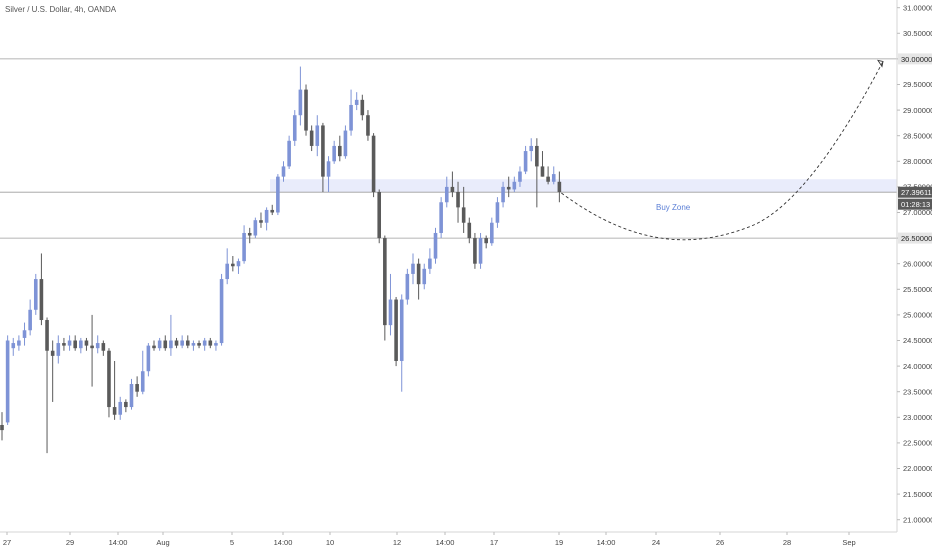  What do you see at coordinates (917, 263) in the screenshot?
I see `price-axis-tick-label: 26.00000` at bounding box center [917, 263].